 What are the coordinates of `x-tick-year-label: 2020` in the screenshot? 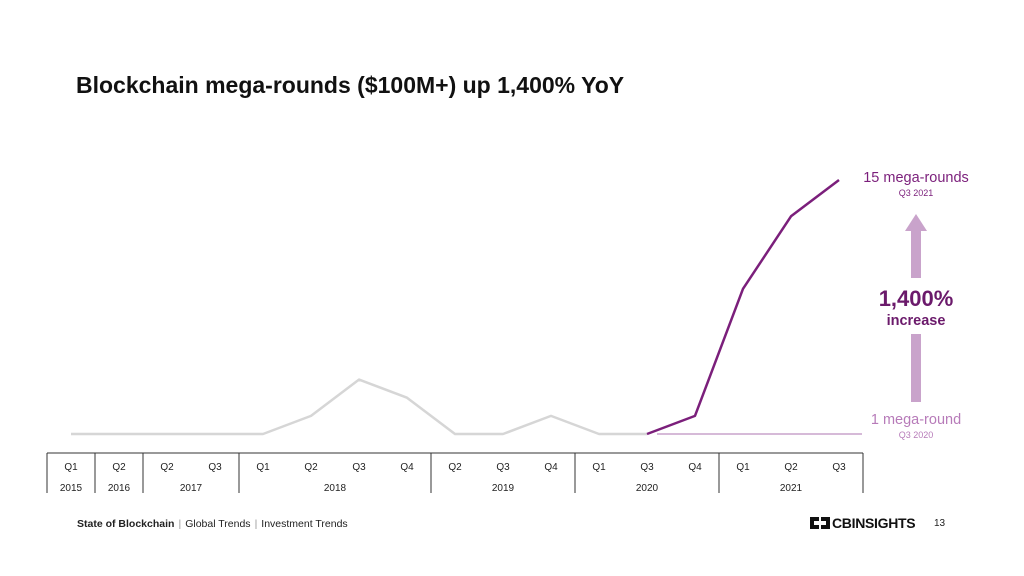 It's located at (647, 488).